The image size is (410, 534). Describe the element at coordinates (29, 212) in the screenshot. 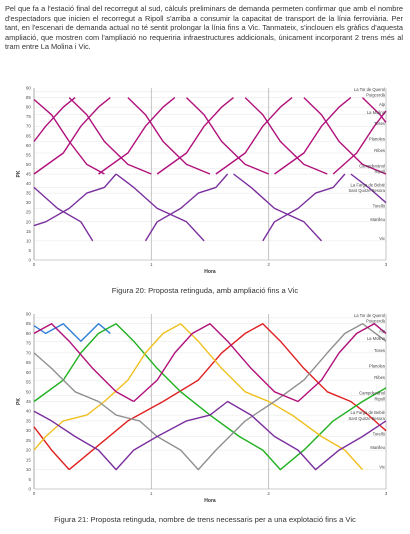

I see `y-tick-label: 25` at that location.